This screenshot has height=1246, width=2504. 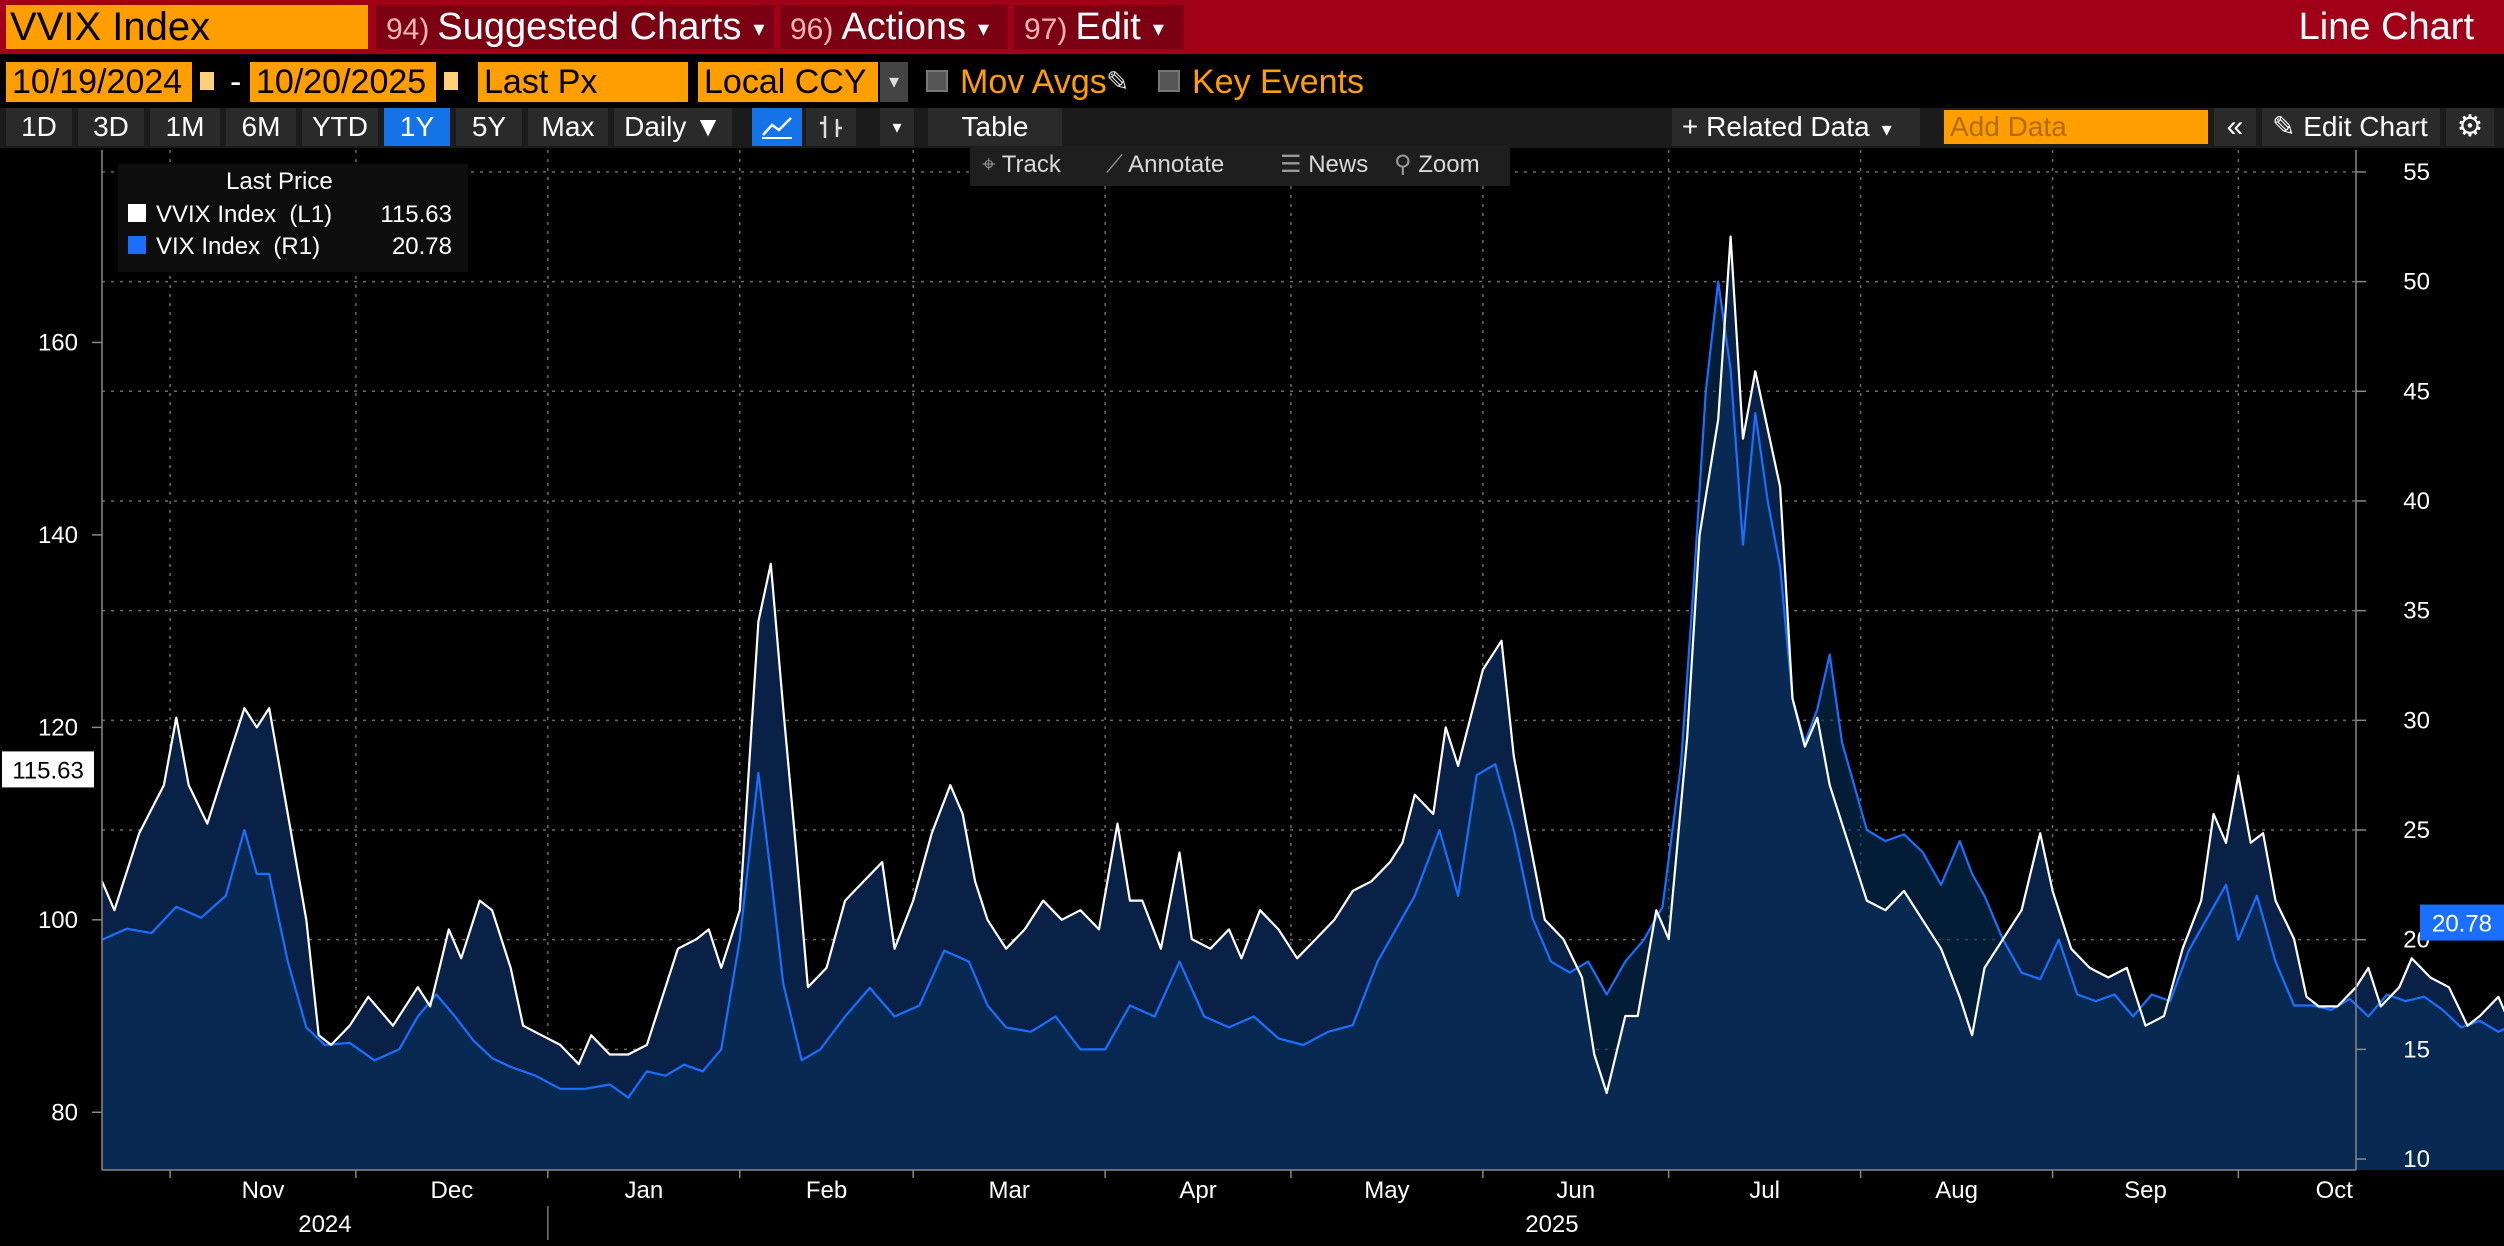 What do you see at coordinates (111, 127) in the screenshot?
I see `timeframe-3d: 3D` at bounding box center [111, 127].